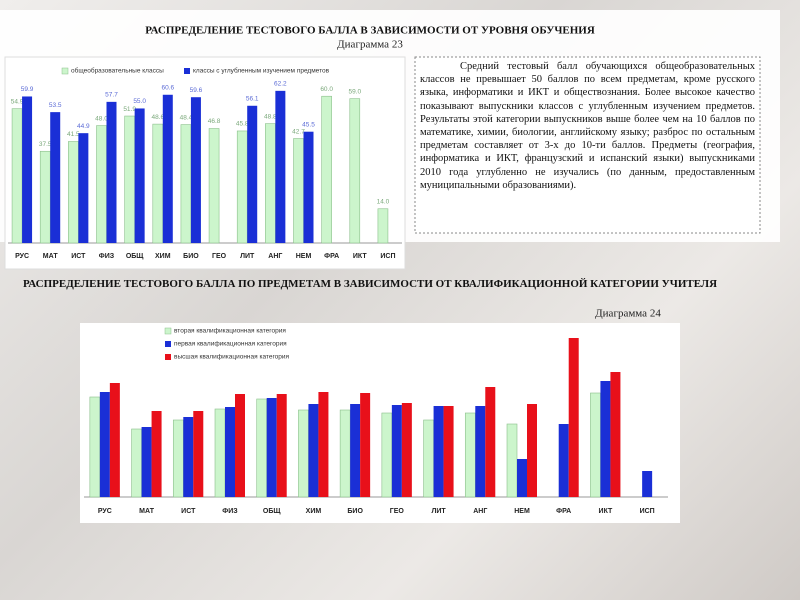 Image resolution: width=800 pixels, height=600 pixels. What do you see at coordinates (214, 121) in the screenshot?
I see `data-label: 46.8` at bounding box center [214, 121].